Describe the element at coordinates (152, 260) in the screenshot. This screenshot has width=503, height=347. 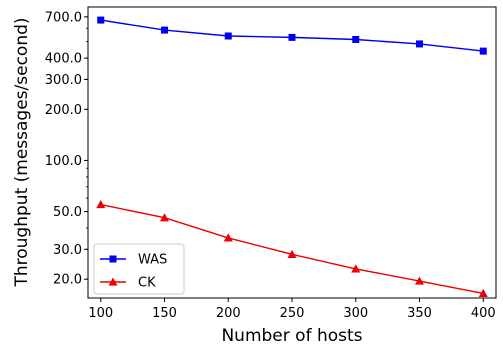
I see `legend-label-was: WAS` at that location.